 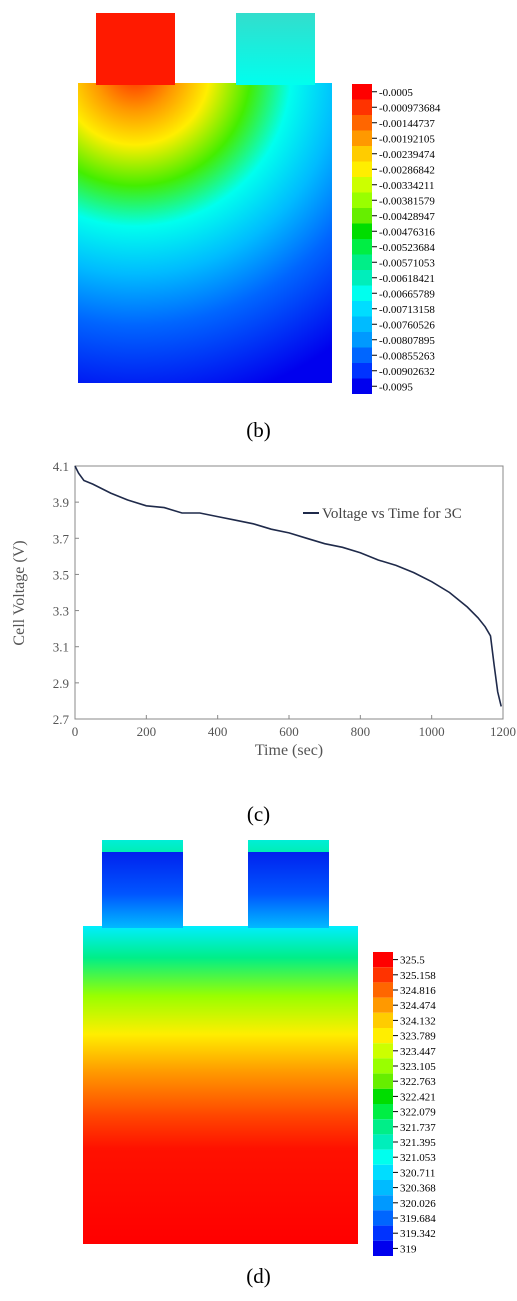 I want to click on x-tick-label: 600, so click(x=289, y=731).